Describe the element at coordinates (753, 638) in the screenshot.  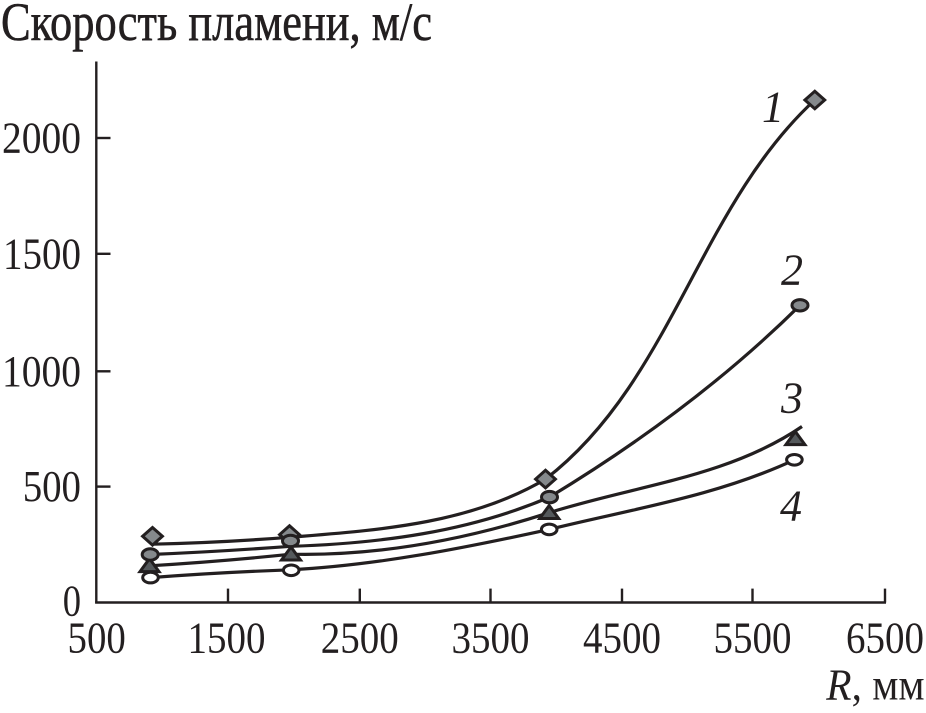
I see `svg-text: 5500` at that location.